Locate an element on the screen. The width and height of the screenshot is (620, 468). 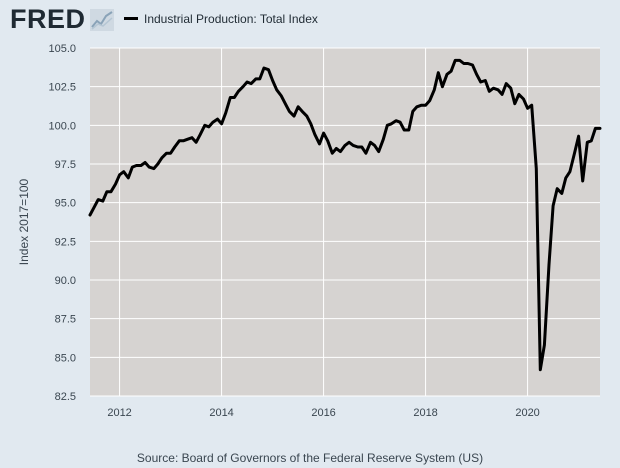
y-tick-label: 95.0 is located at coordinates (65, 204).